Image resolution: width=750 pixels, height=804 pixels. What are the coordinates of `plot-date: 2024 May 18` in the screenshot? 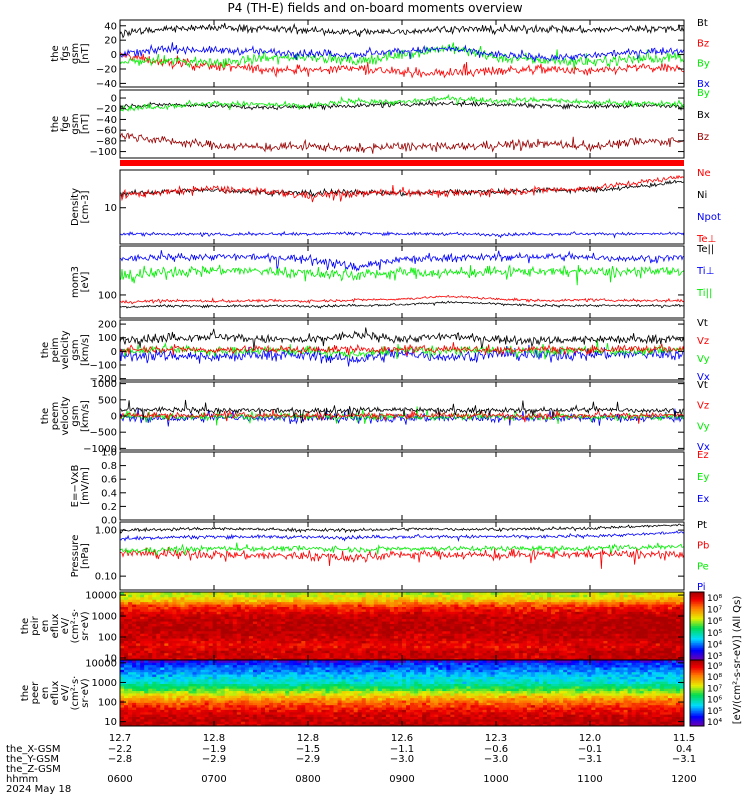 It's located at (38, 789).